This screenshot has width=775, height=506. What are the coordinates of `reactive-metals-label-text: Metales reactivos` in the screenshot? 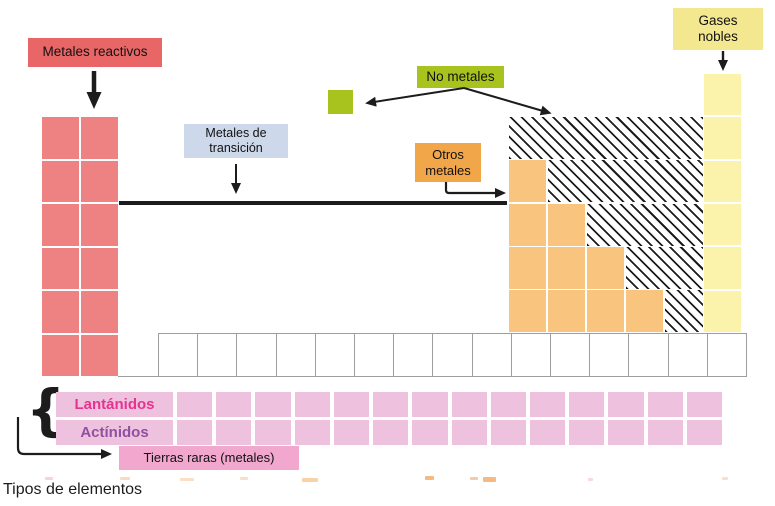 It's located at (95, 52).